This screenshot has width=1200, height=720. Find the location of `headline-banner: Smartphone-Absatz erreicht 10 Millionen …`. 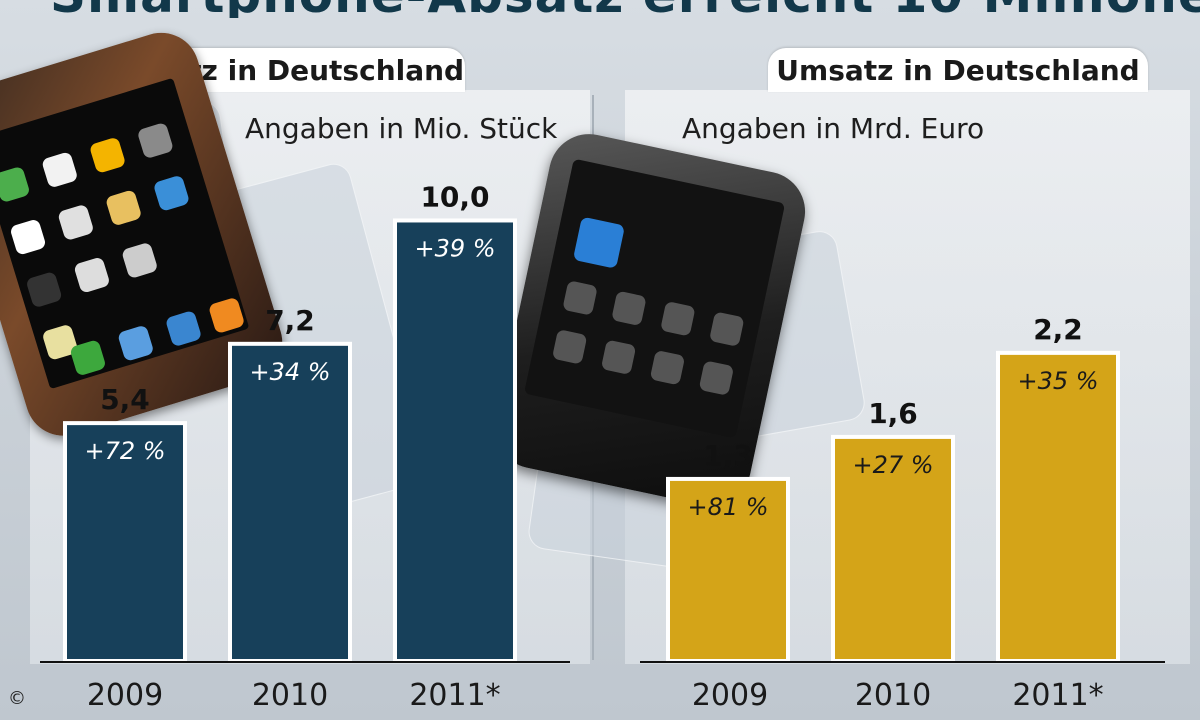

headline-banner: Smartphone-Absatz erreicht 10 Millionen … is located at coordinates (600, 9).